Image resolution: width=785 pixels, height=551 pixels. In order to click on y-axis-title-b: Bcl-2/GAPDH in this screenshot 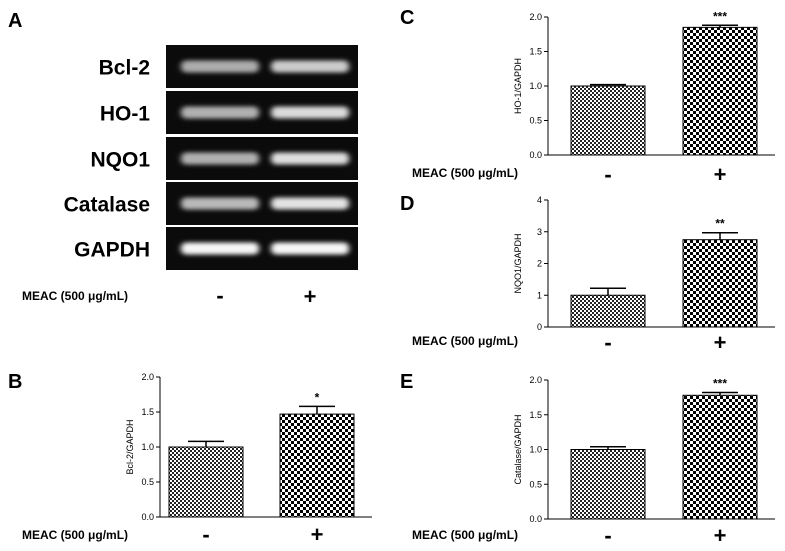, I will do `click(130, 446)`.